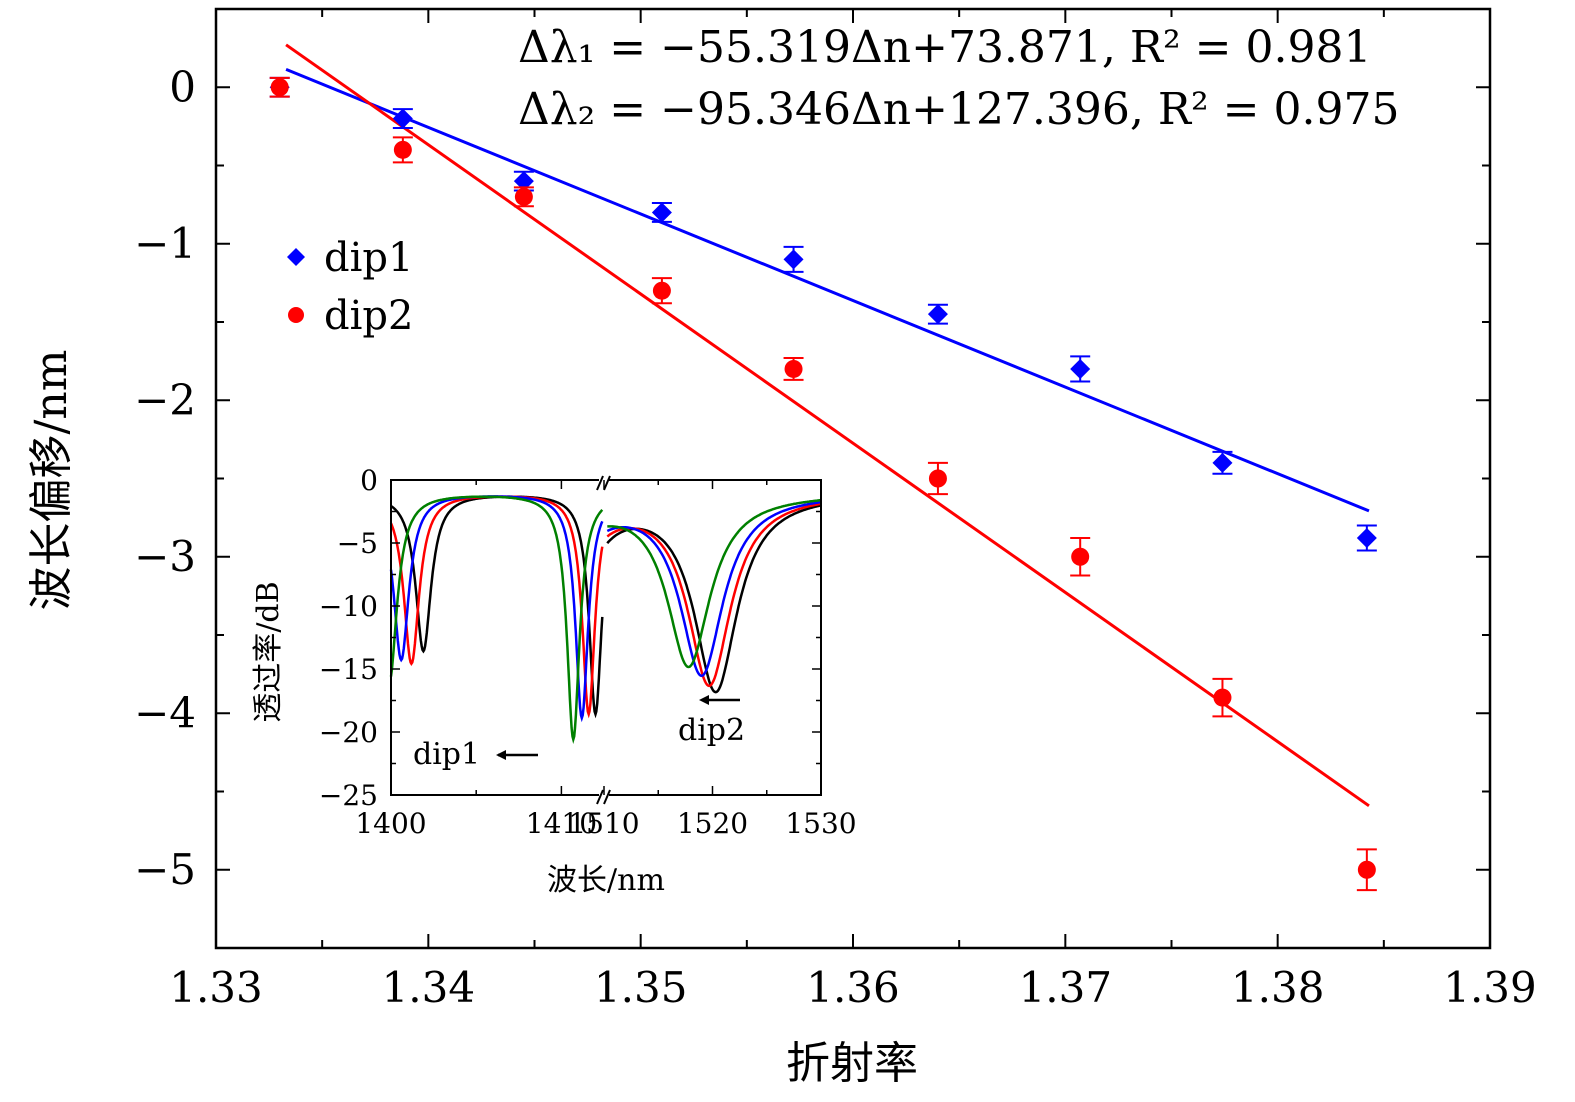 The width and height of the screenshot is (1575, 1102). I want to click on inset-x-tick-label: 1520, so click(712, 823).